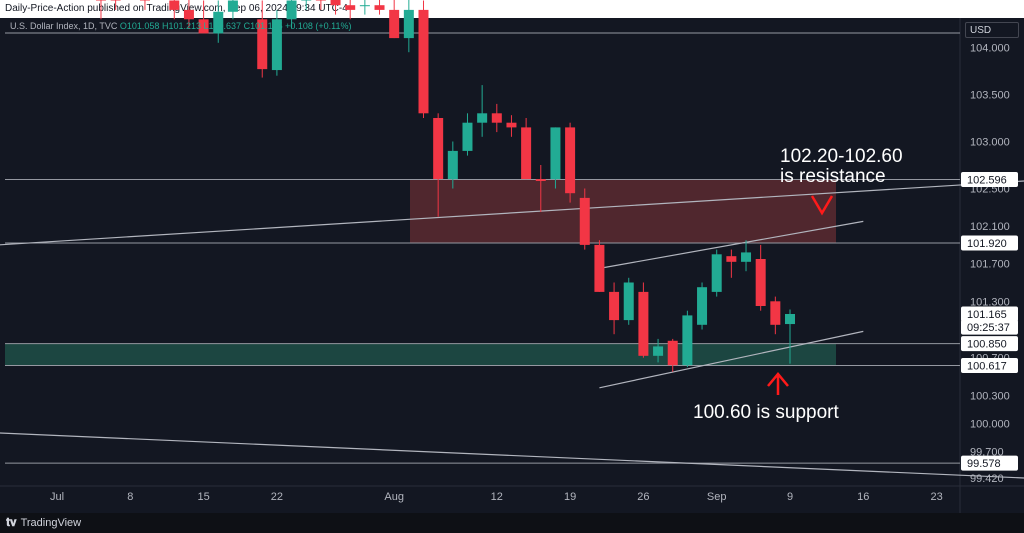  Describe the element at coordinates (790, 497) in the screenshot. I see `time-tick-label: 9` at that location.